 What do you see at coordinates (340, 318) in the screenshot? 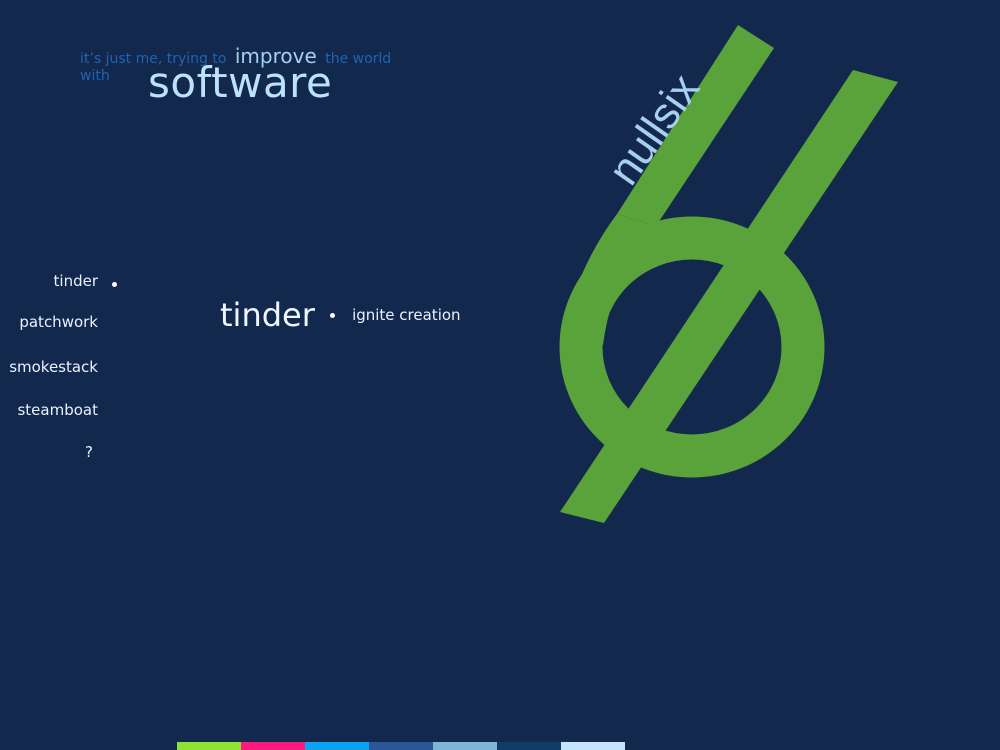
I see `feature-panel: tinder ignite creation` at bounding box center [340, 318].